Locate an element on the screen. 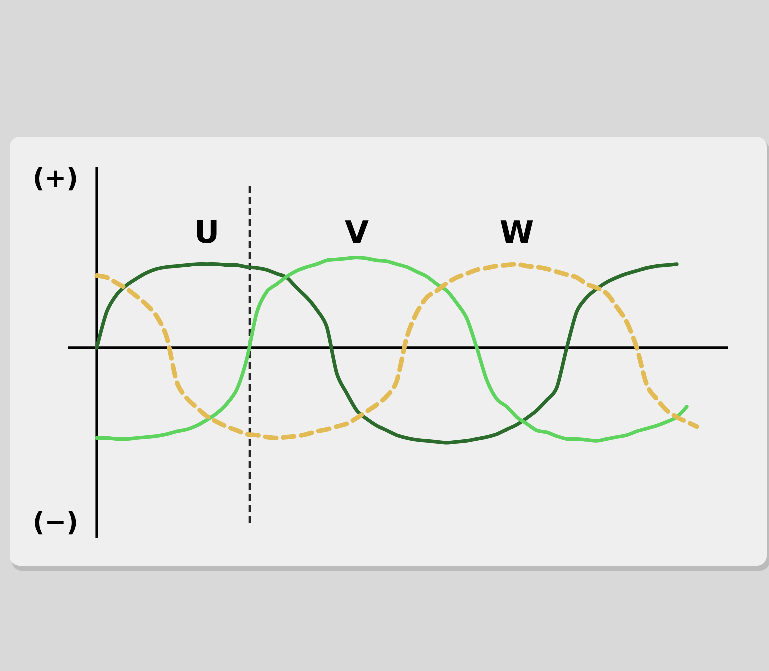 Image resolution: width=769 pixels, height=671 pixels. series-label: U is located at coordinates (207, 232).